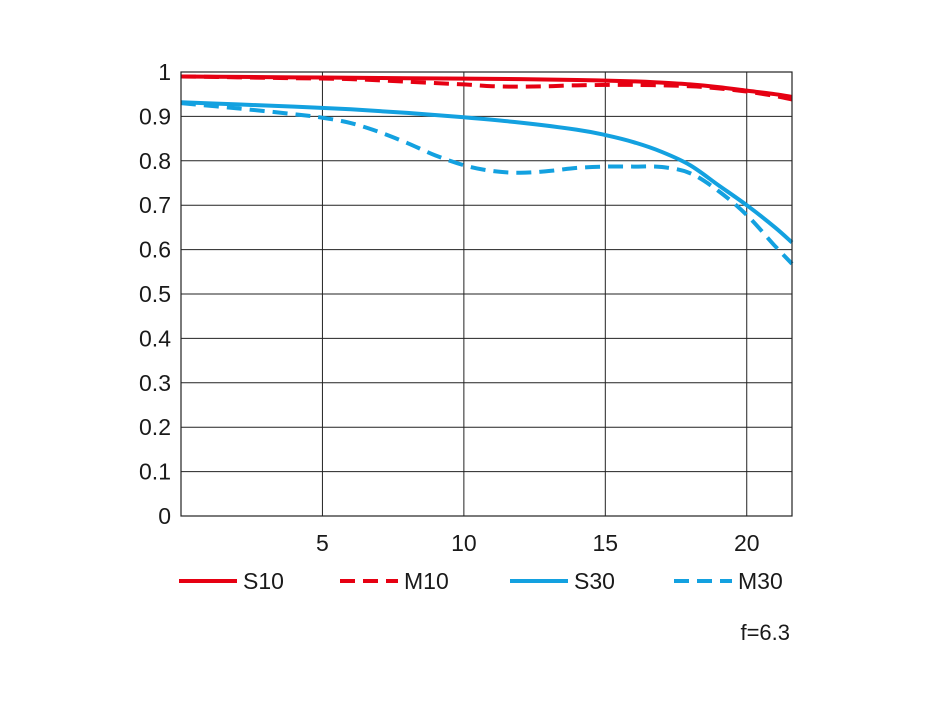  What do you see at coordinates (481, 581) in the screenshot?
I see `legend: S10 M10 S30 M30` at bounding box center [481, 581].